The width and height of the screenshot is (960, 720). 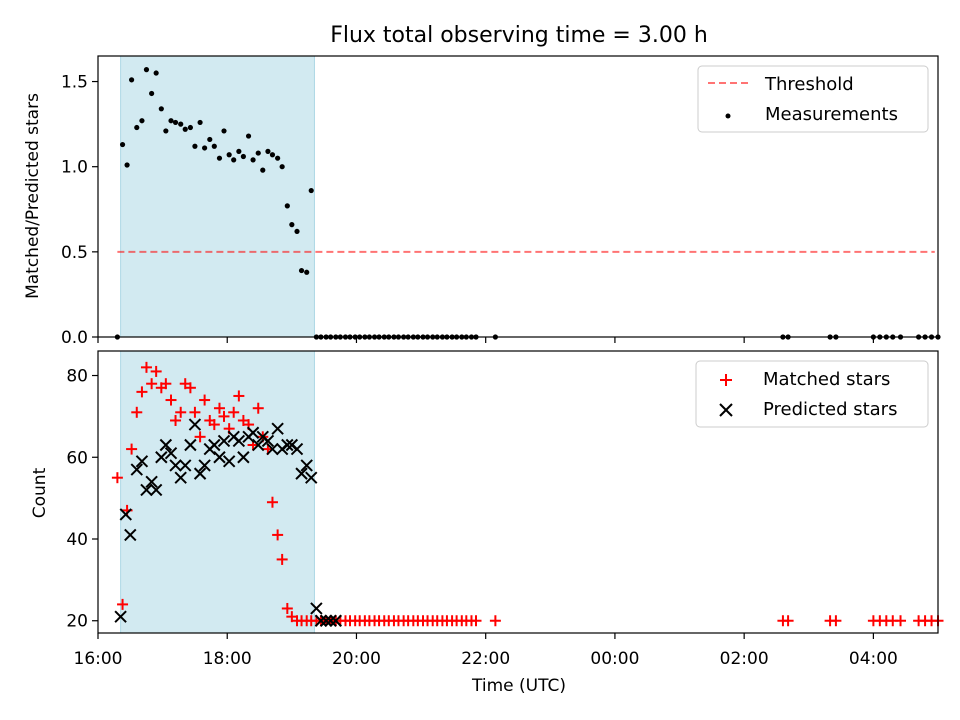 I want to click on legend-threshold-label: Threshold, so click(x=809, y=84).